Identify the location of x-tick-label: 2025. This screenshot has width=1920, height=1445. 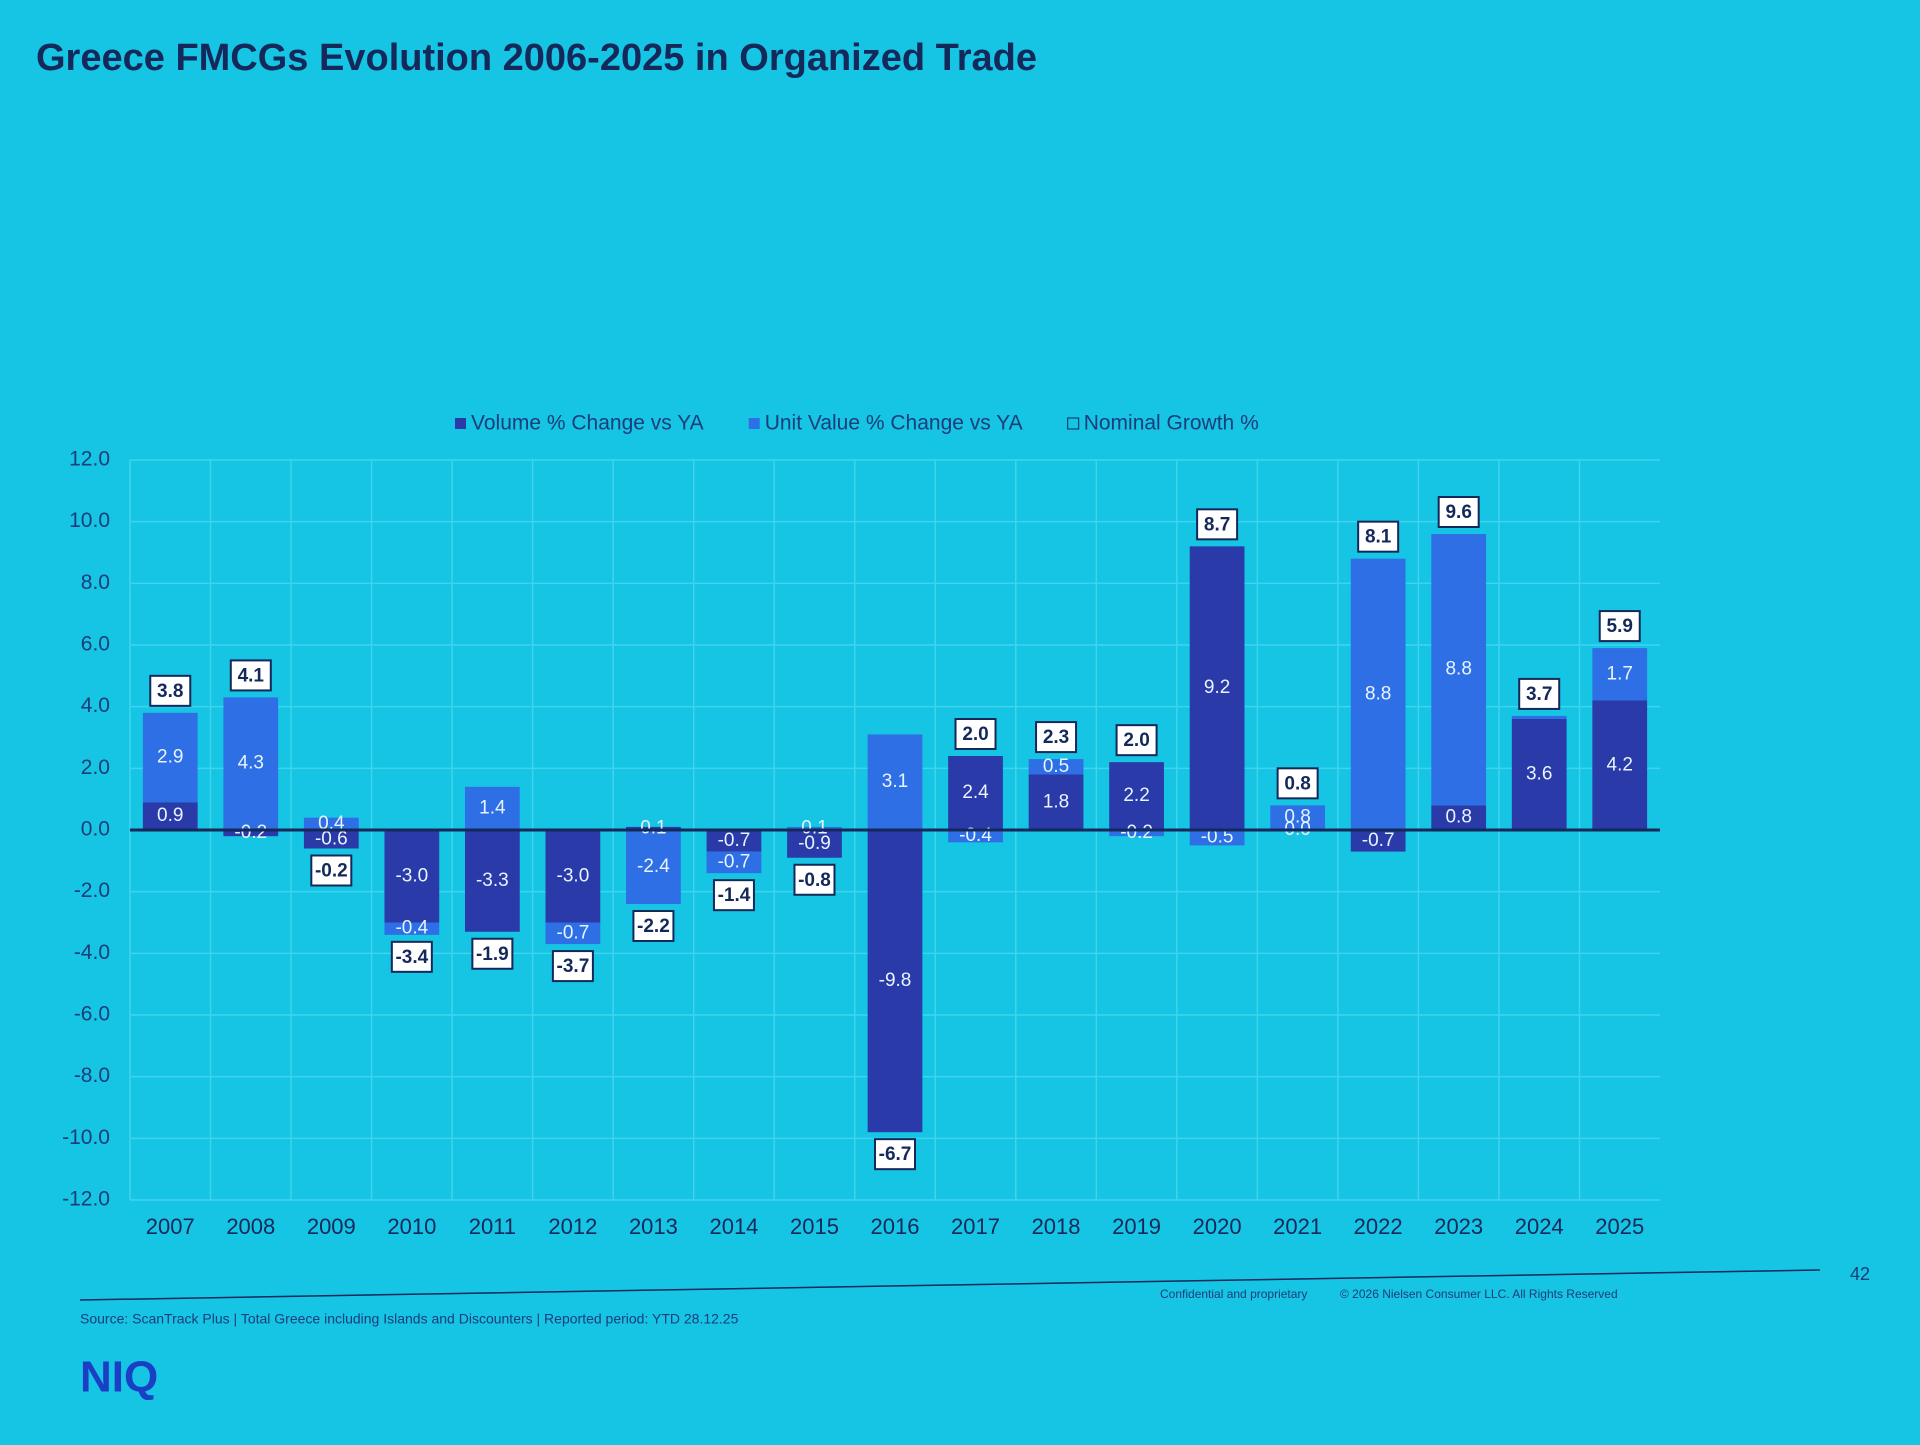
(1619, 1226).